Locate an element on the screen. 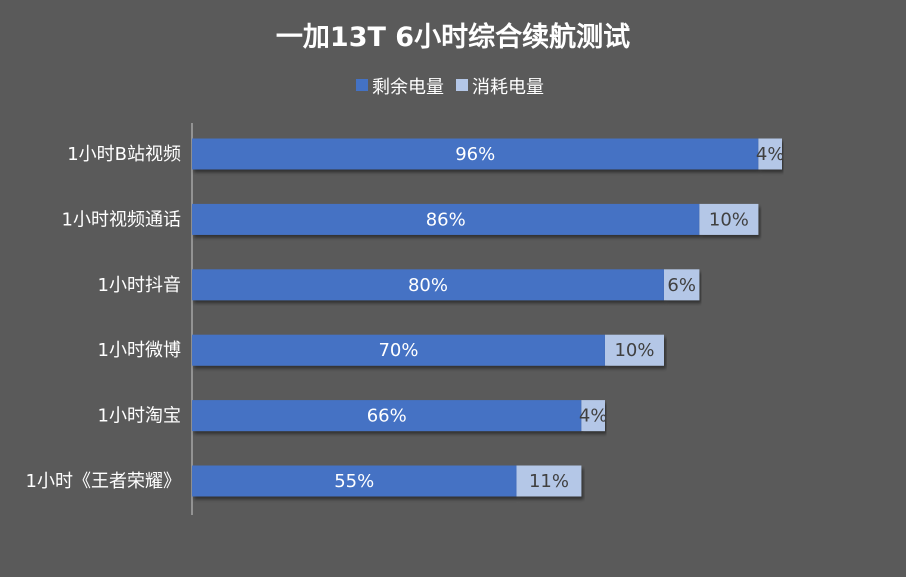 The width and height of the screenshot is (906, 577). data-label-remaining: 66% is located at coordinates (387, 416).